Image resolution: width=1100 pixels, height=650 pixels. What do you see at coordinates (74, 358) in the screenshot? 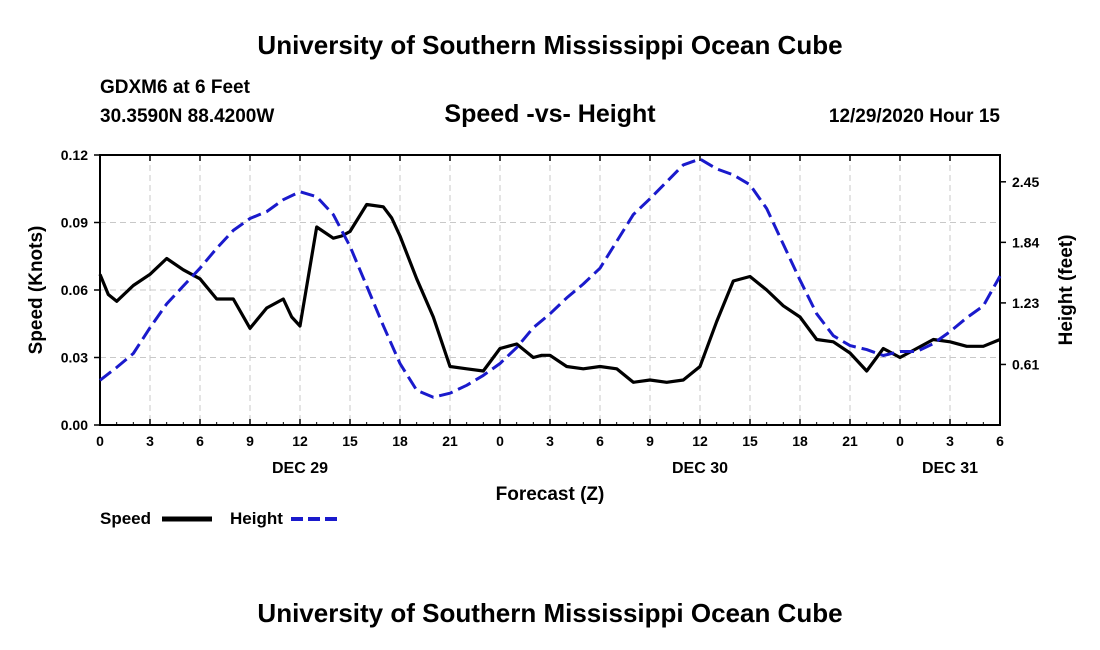
I see `y-left-tick-label: 0.03` at bounding box center [74, 358].